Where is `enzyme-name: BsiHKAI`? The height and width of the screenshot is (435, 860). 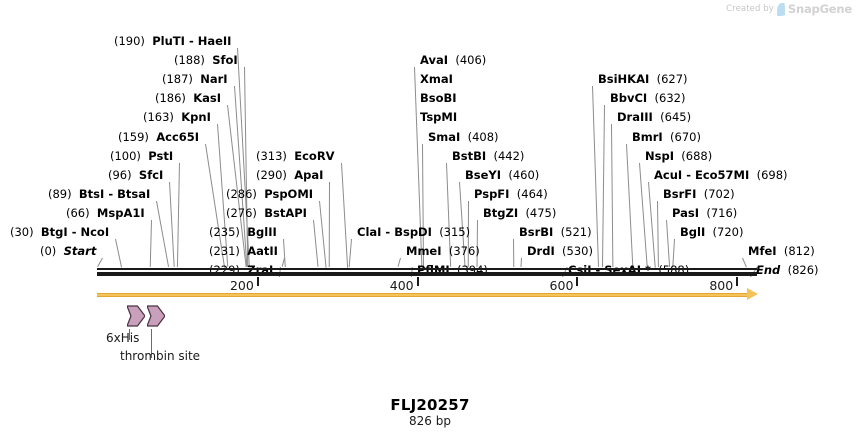 enzyme-name: BsiHKAI is located at coordinates (624, 79).